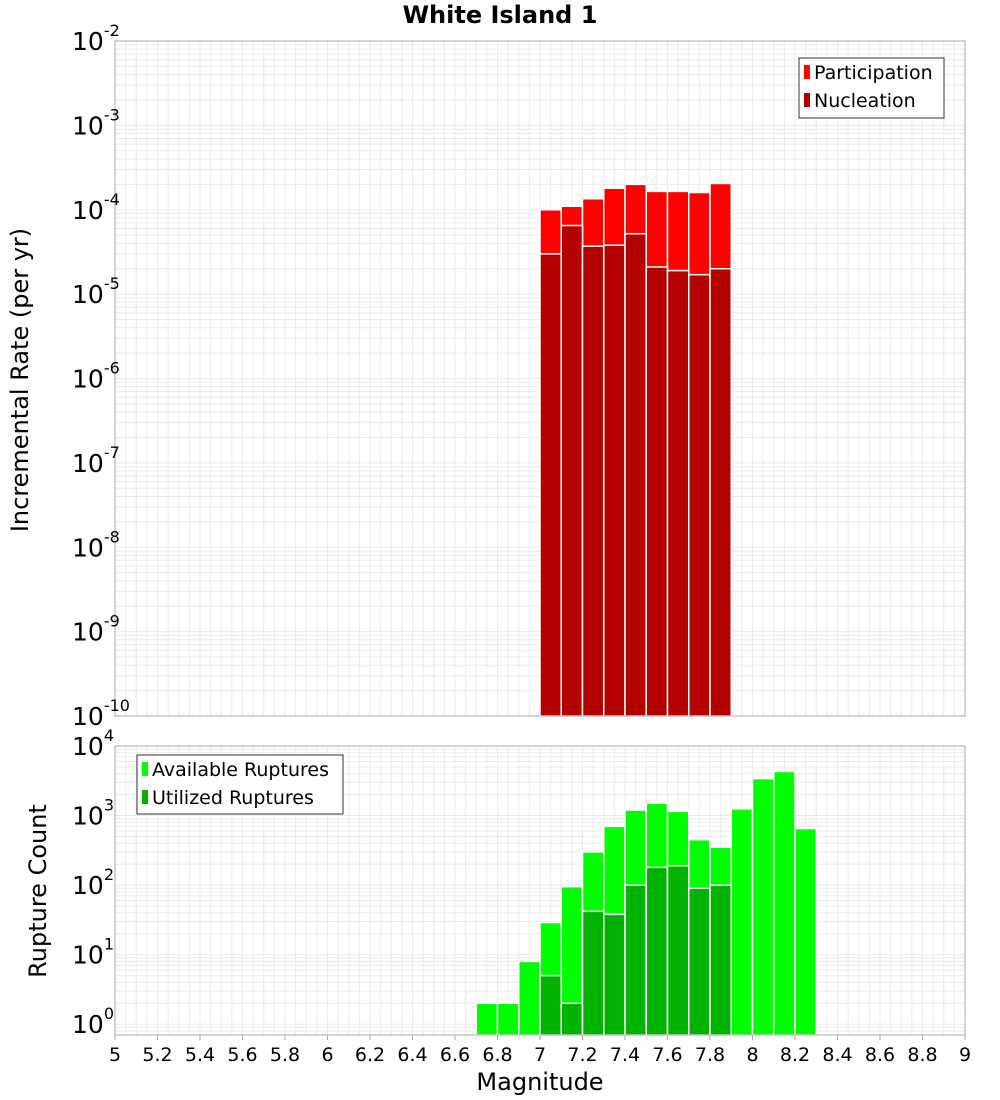  I want to click on x-tick-label: 5.6, so click(242, 1055).